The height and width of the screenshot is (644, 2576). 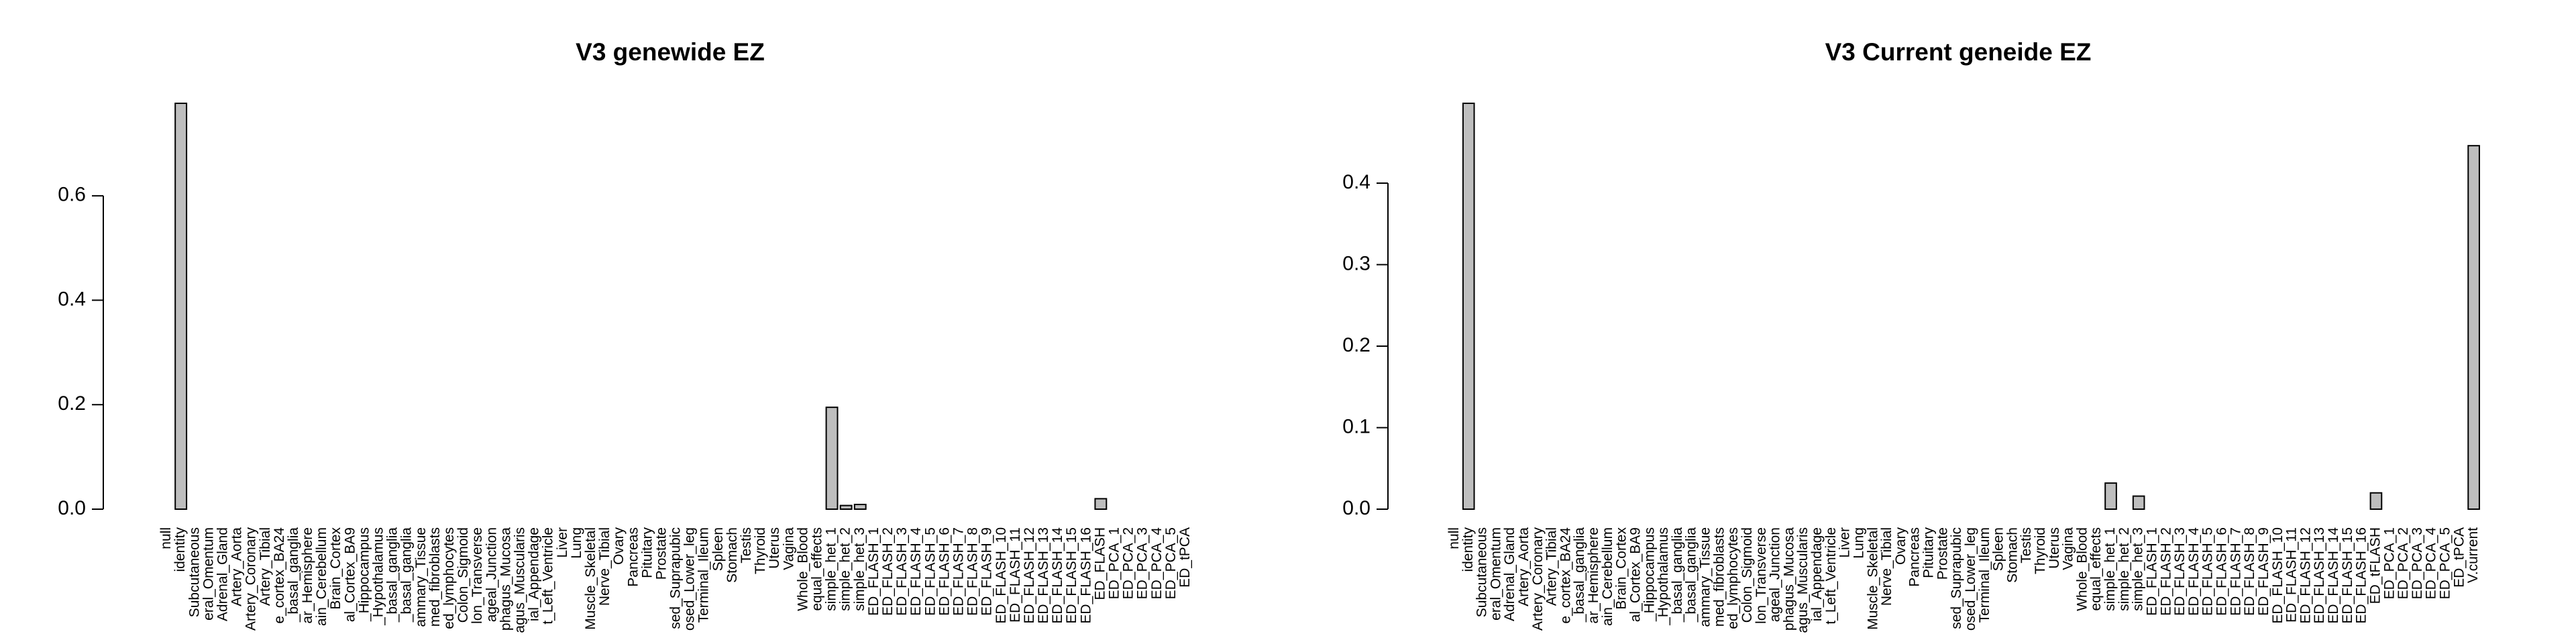 I want to click on y-tick-label: 0.4, so click(x=1356, y=182).